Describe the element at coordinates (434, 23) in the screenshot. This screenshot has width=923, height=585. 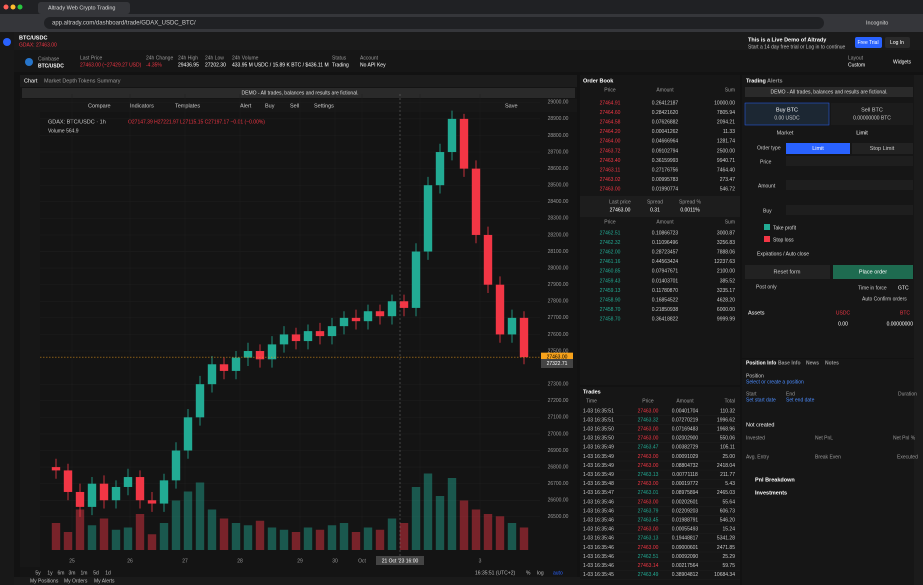
I see `url-field` at that location.